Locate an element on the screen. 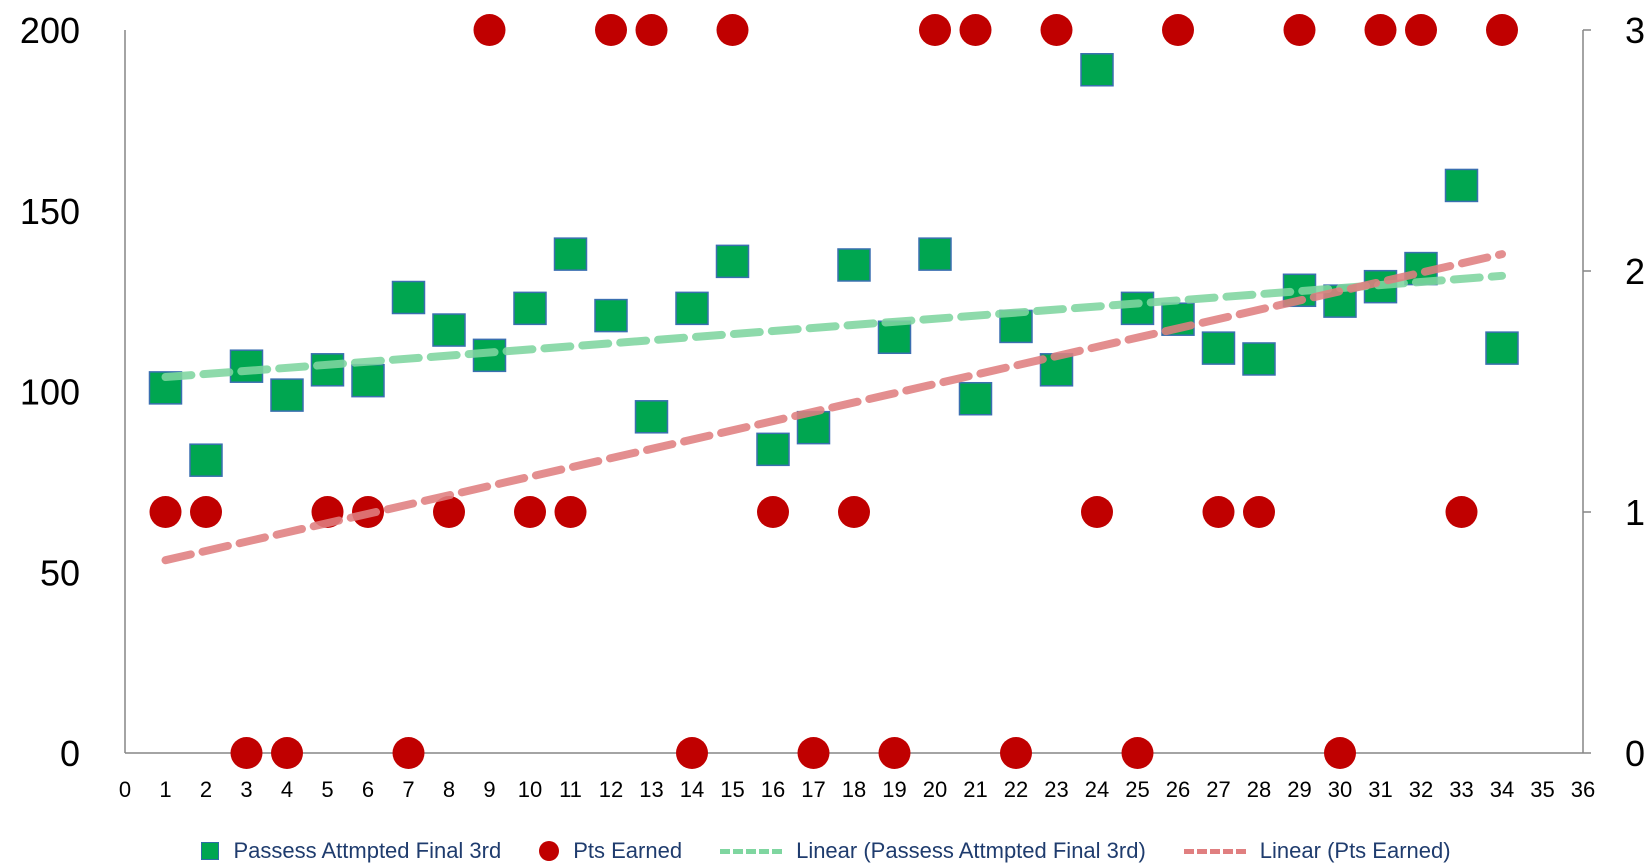 The height and width of the screenshot is (867, 1652). legend-item-trend-points: Linear (Pts Earned) is located at coordinates (1317, 851).